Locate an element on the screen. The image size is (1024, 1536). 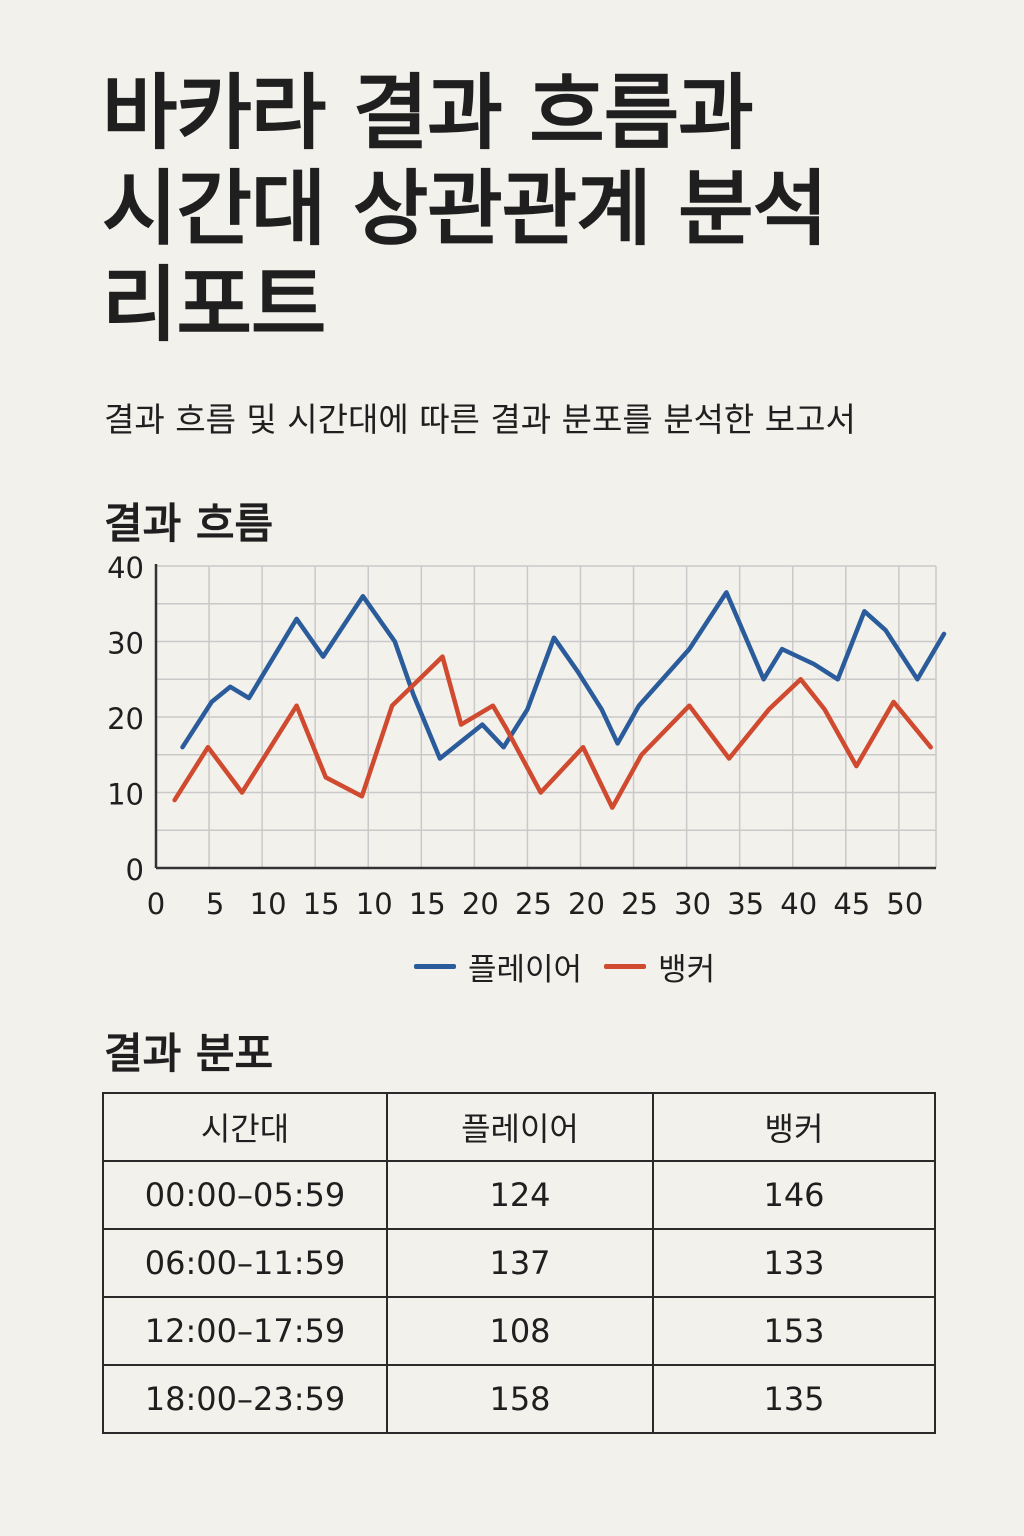
table-row: 06:00–11:59 137 133 is located at coordinates (519, 1263).